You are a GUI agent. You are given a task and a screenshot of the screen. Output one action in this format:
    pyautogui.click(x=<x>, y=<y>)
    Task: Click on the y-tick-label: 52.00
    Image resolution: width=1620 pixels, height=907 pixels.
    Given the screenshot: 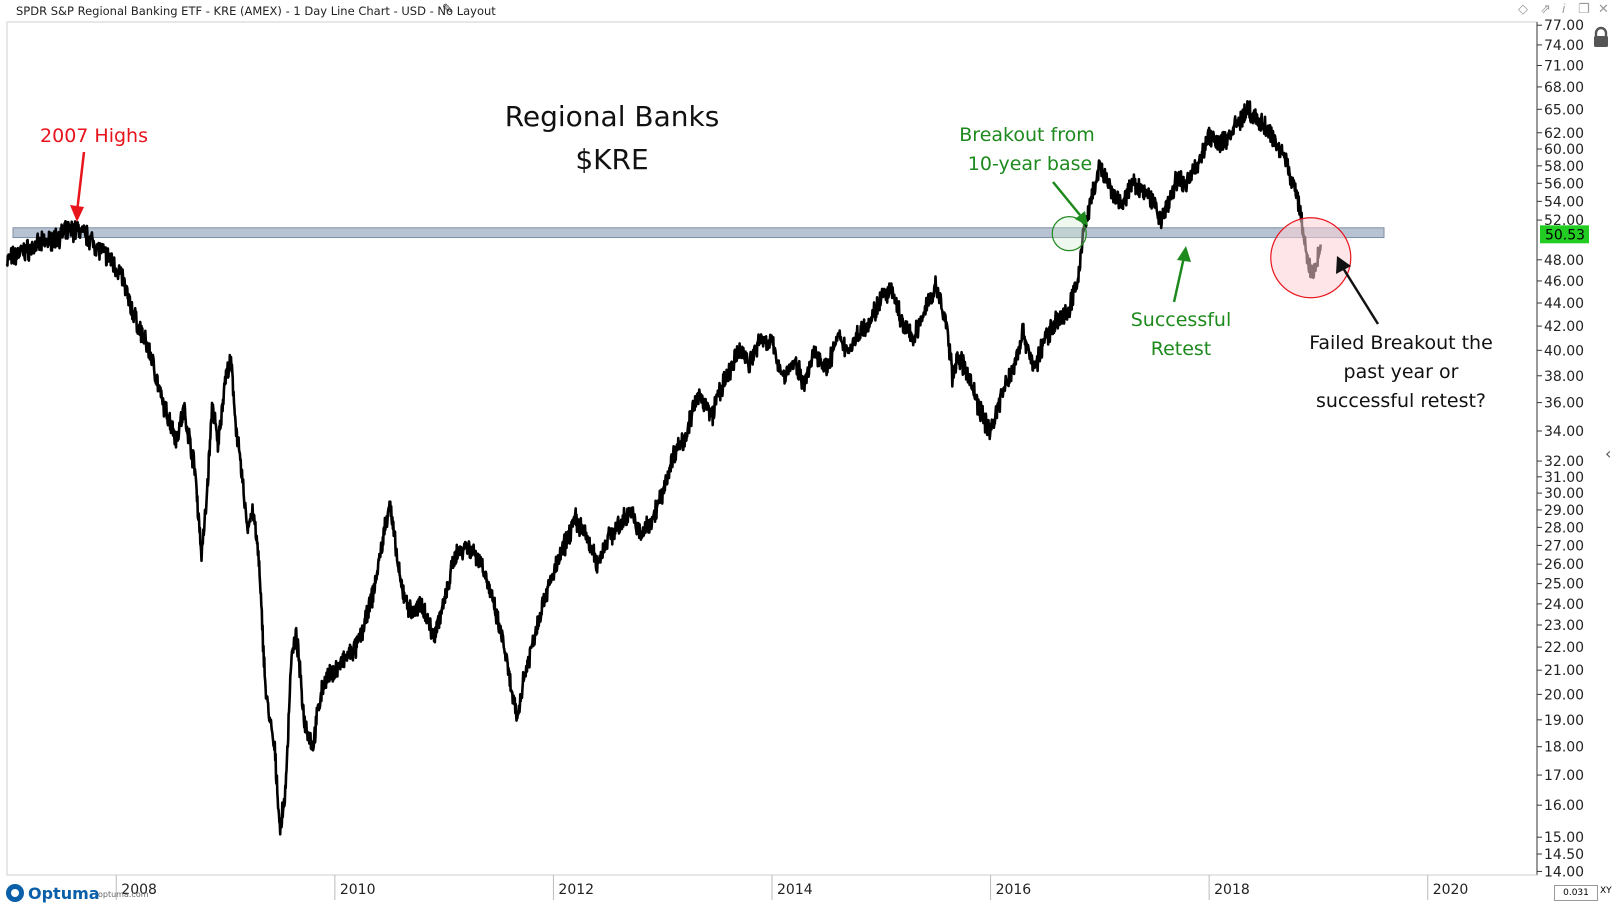 What is the action you would take?
    pyautogui.click(x=1564, y=221)
    